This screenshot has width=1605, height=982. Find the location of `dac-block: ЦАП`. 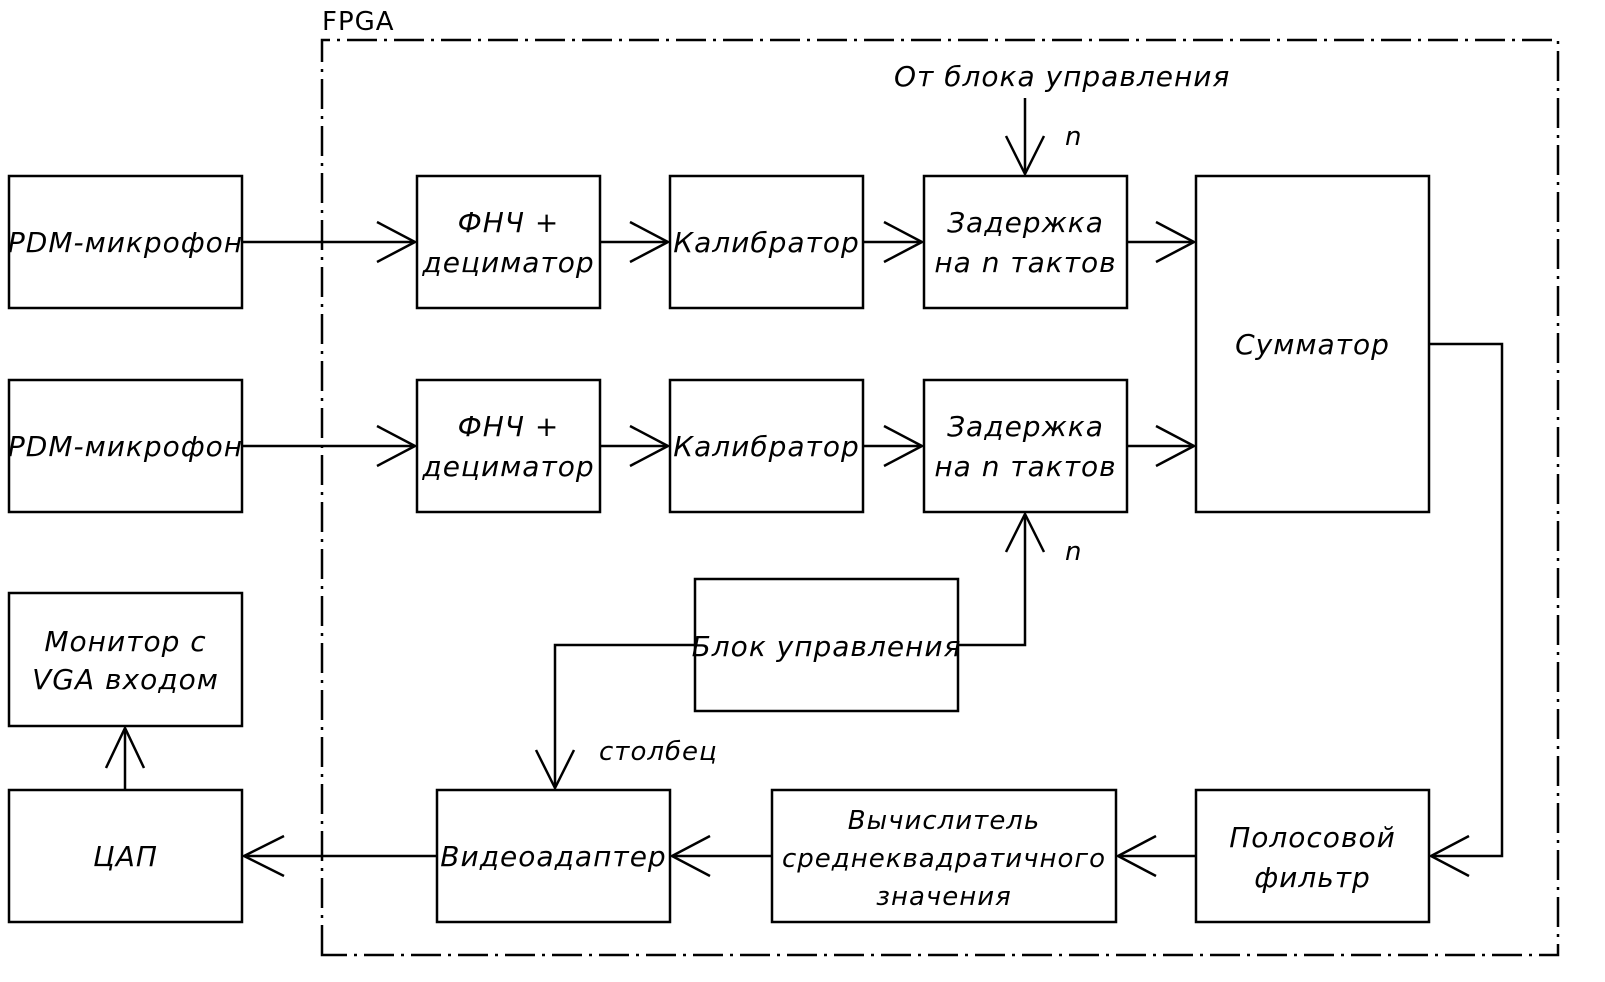

dac-block: ЦАП is located at coordinates (125, 856).